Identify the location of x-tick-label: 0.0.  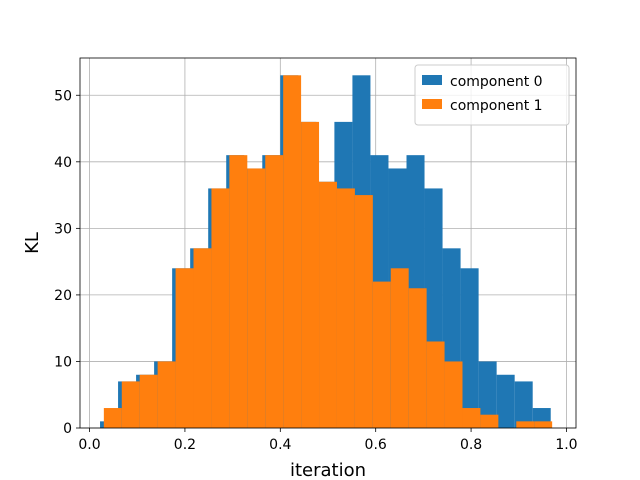
(89, 445).